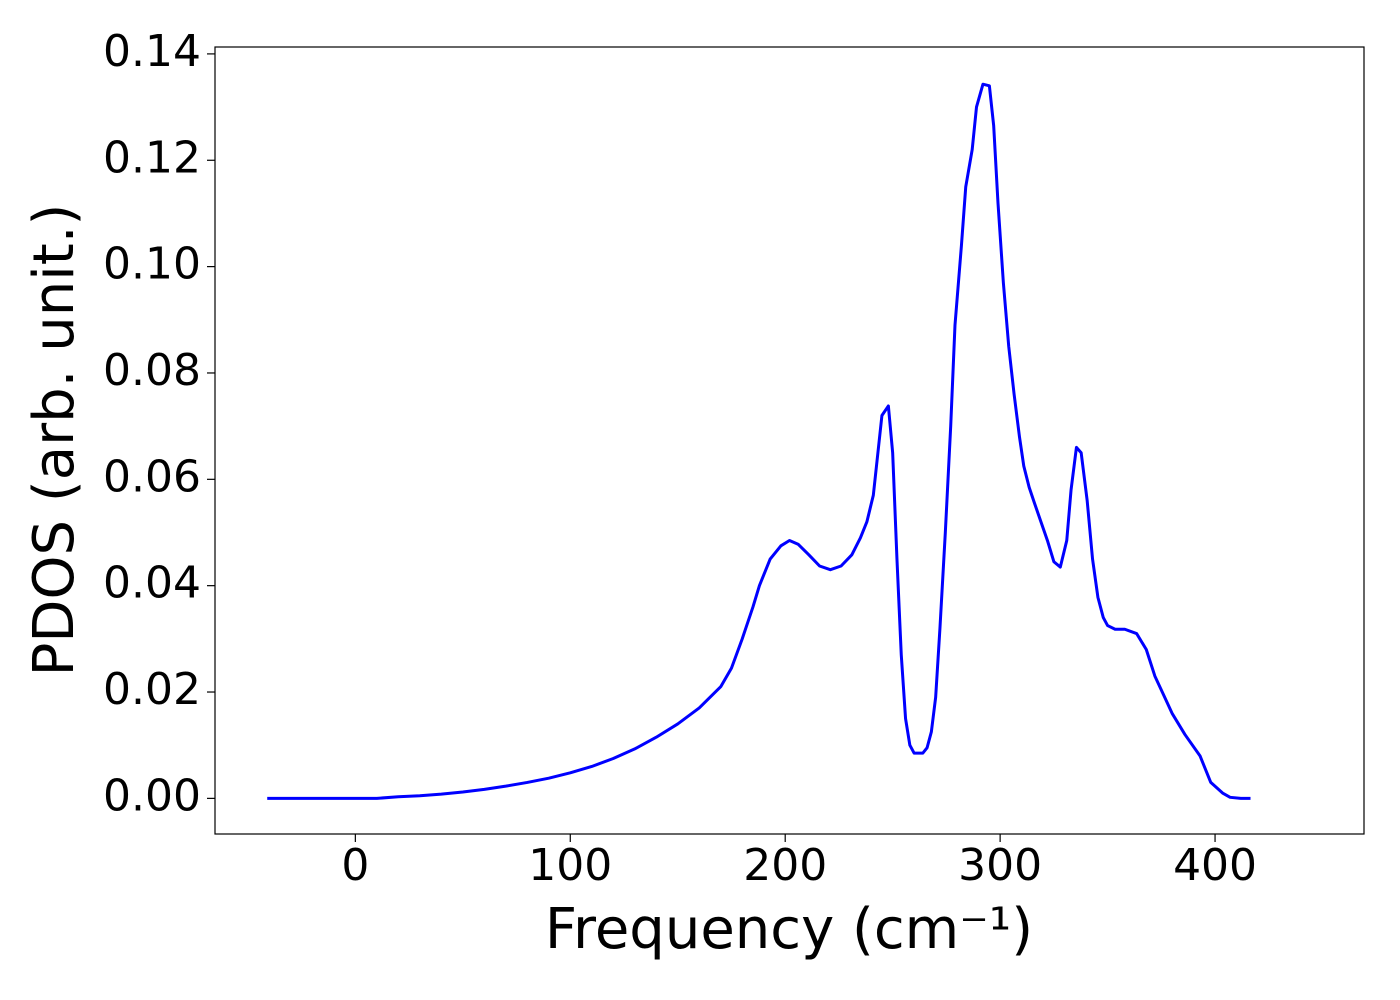 The height and width of the screenshot is (1000, 1400). I want to click on x-tick-label: 200, so click(785, 865).